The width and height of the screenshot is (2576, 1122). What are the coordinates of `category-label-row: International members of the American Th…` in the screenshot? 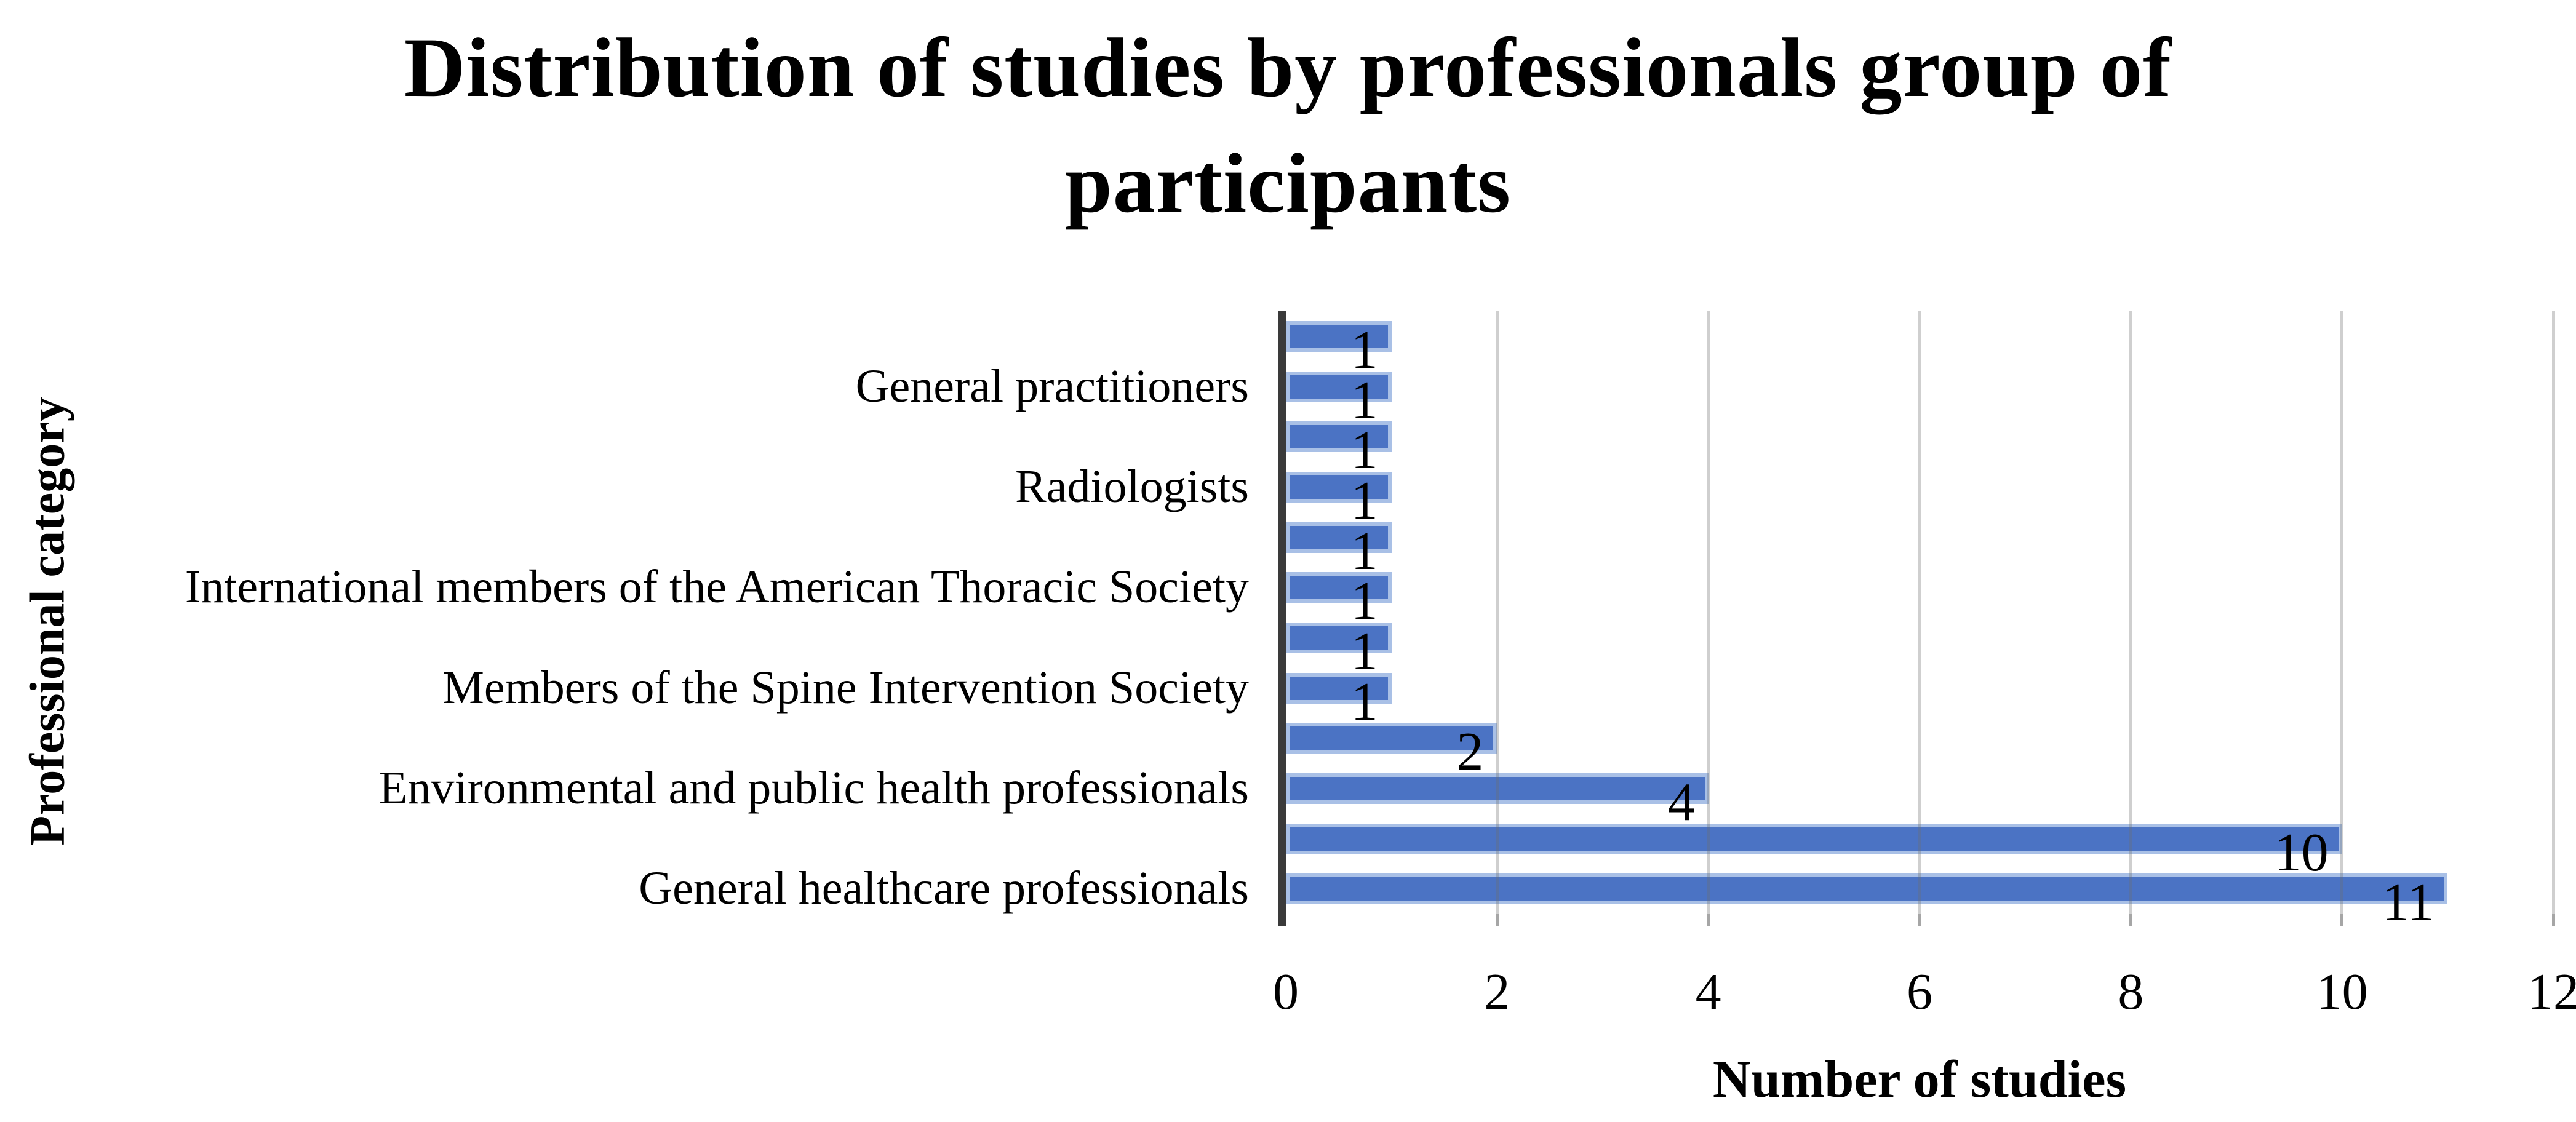 It's located at (624, 588).